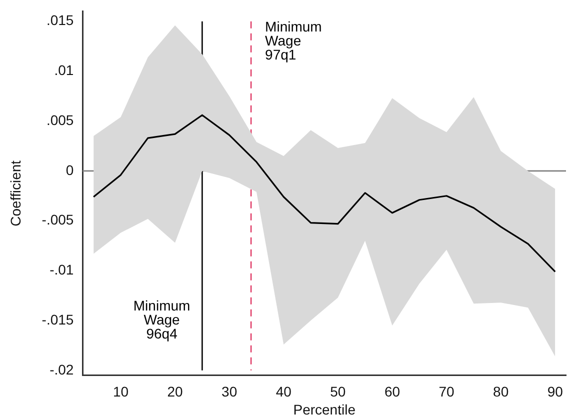  I want to click on y-tick-label: .005, so click(60, 120).